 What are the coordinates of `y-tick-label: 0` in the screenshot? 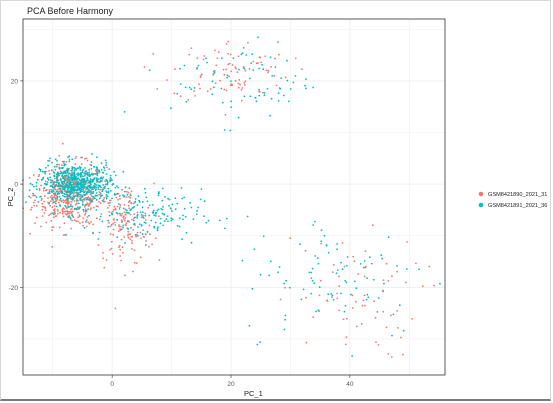 It's located at (16, 185).